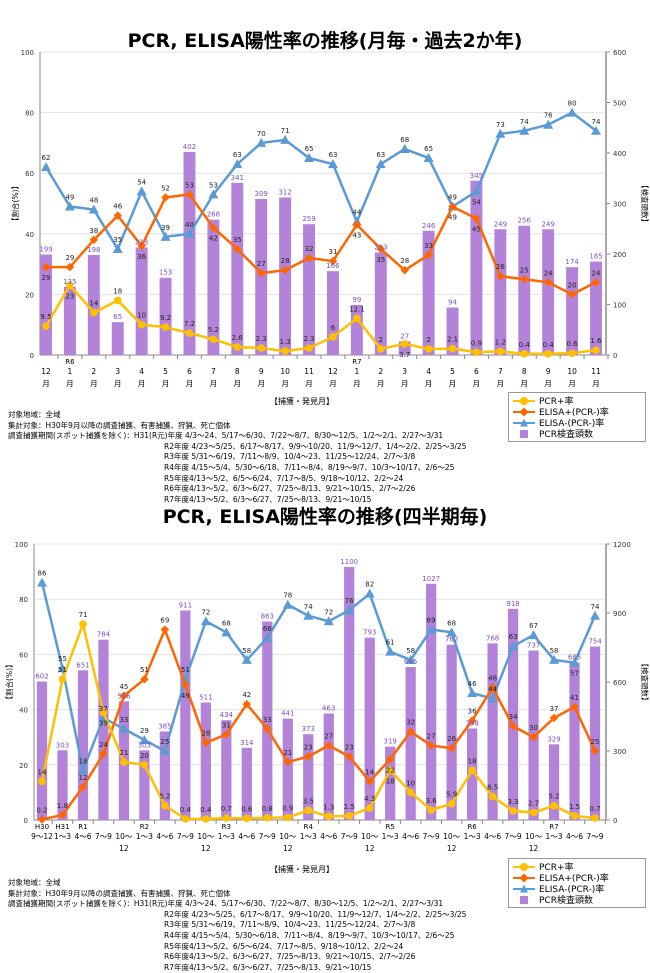  I want to click on bar-label: 434, so click(227, 715).